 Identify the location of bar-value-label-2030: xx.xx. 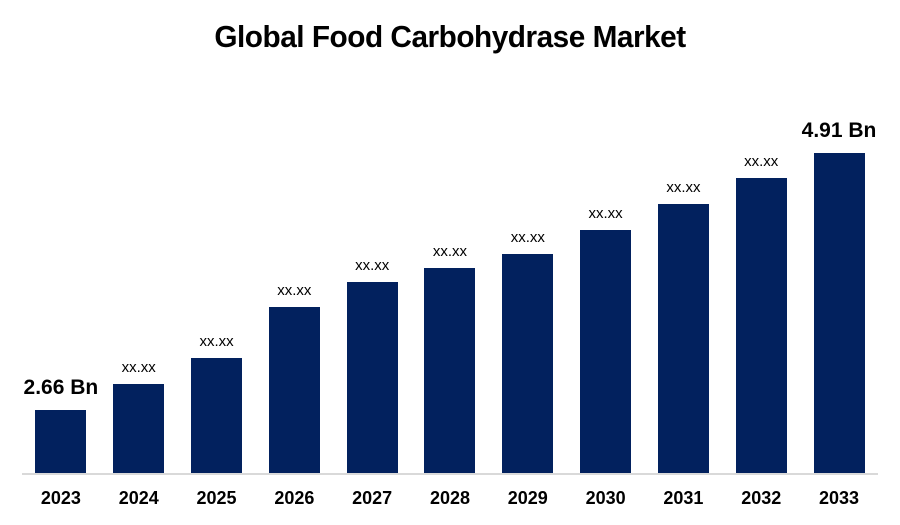
(605, 213).